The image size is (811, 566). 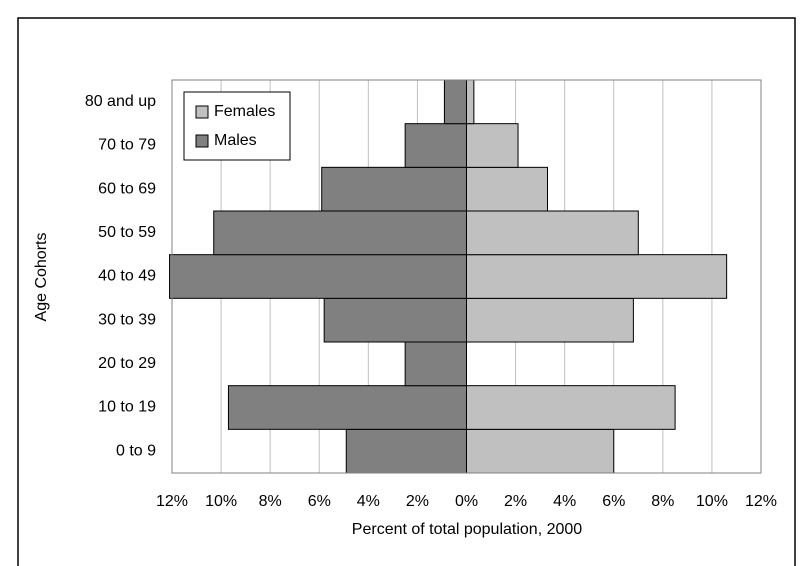 I want to click on y-tick-label: 20 to 29, so click(x=127, y=363).